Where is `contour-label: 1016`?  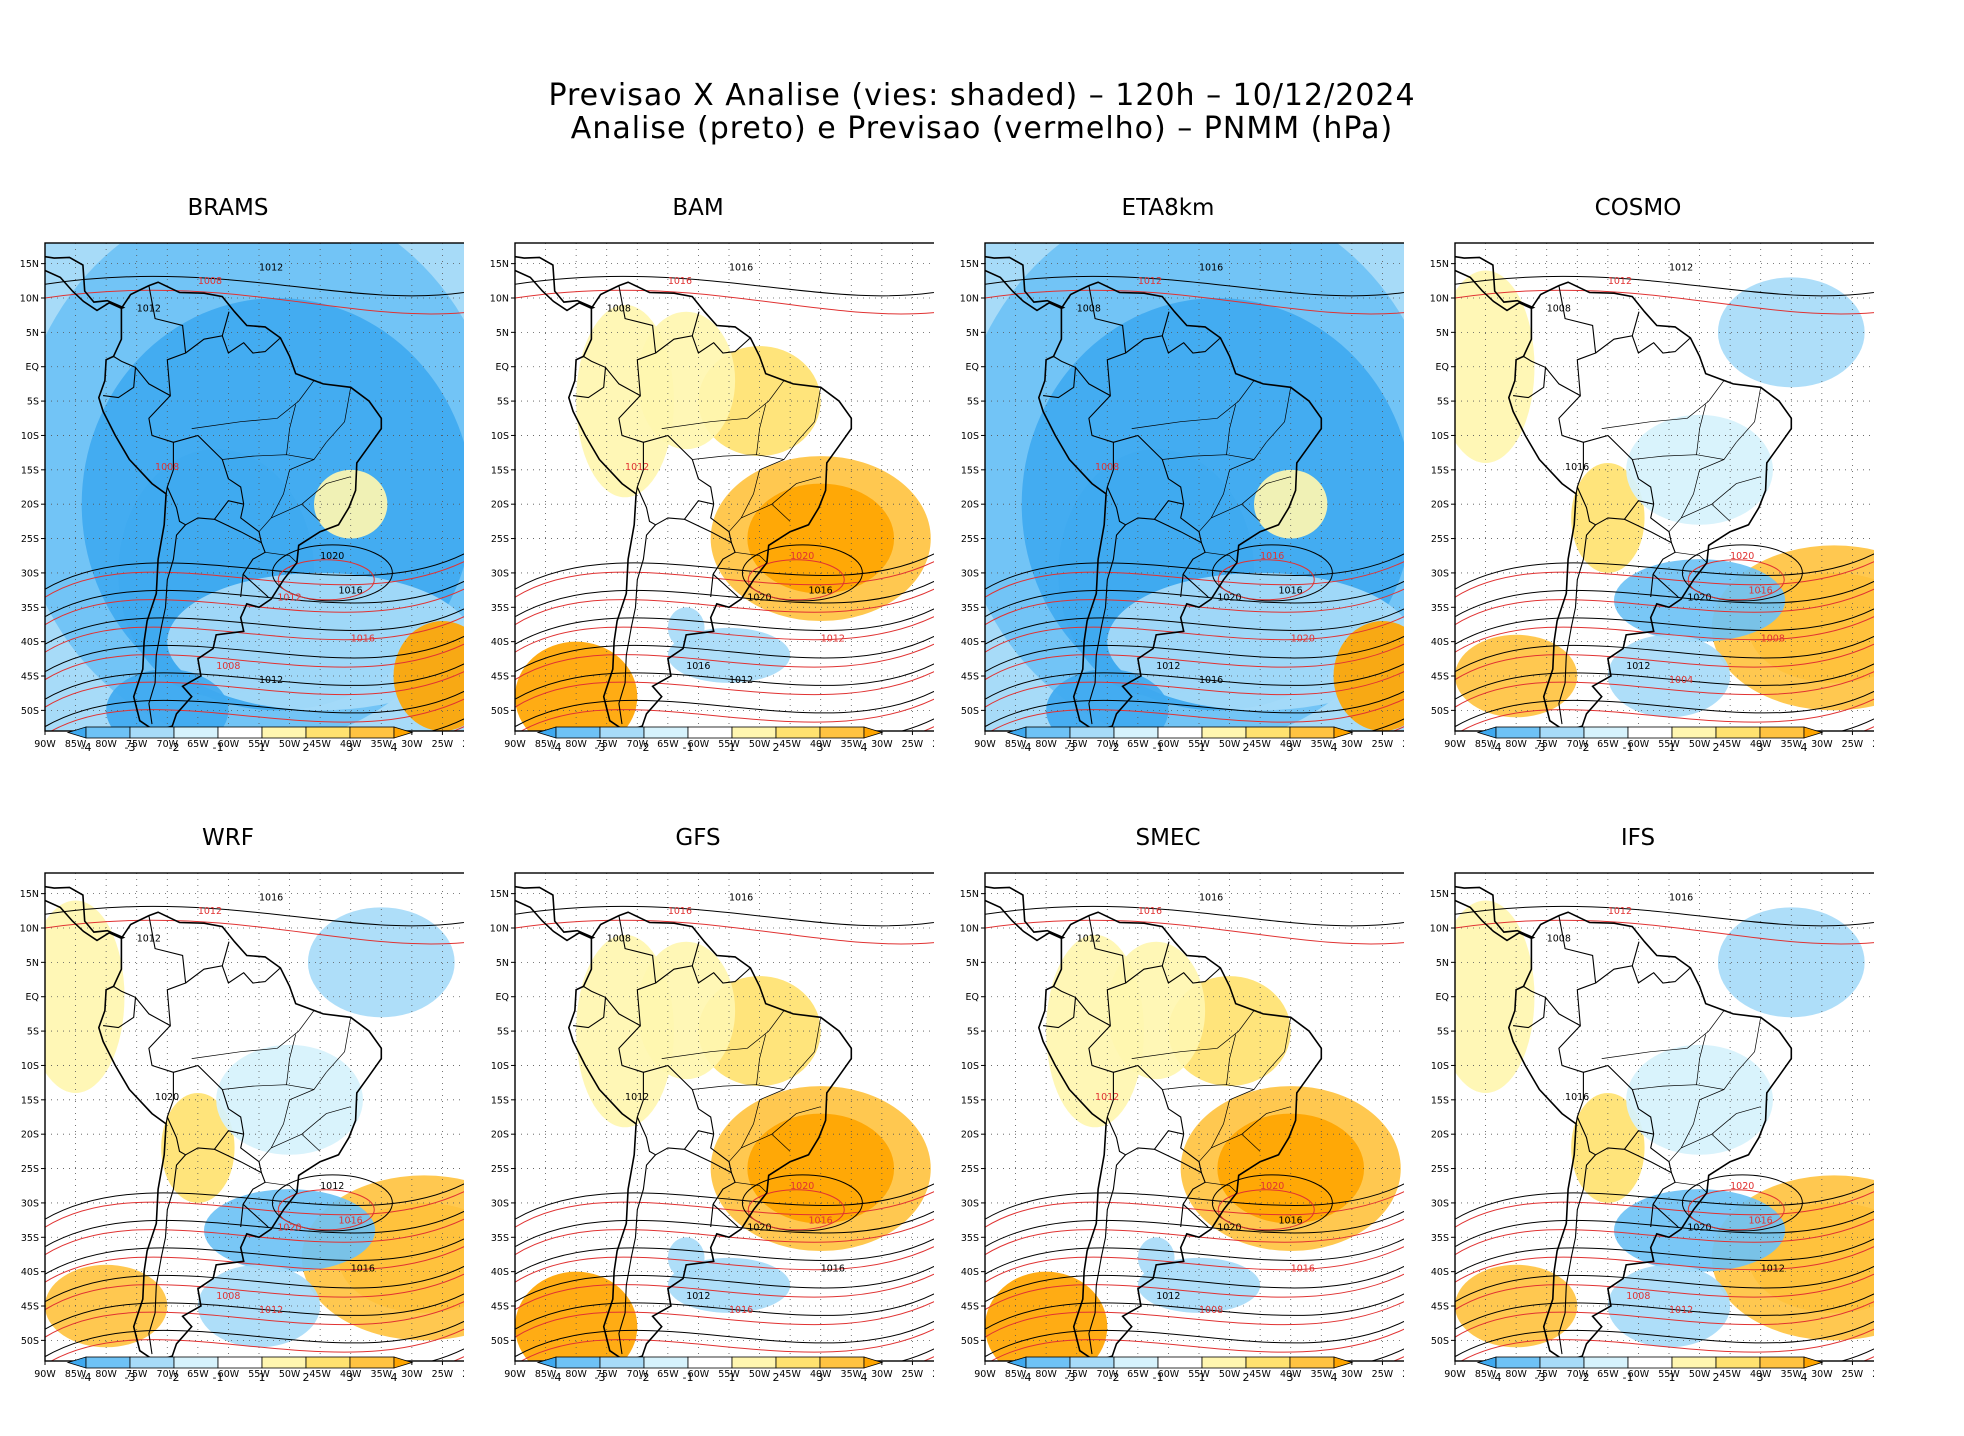
contour-label: 1016 is located at coordinates (1577, 1097).